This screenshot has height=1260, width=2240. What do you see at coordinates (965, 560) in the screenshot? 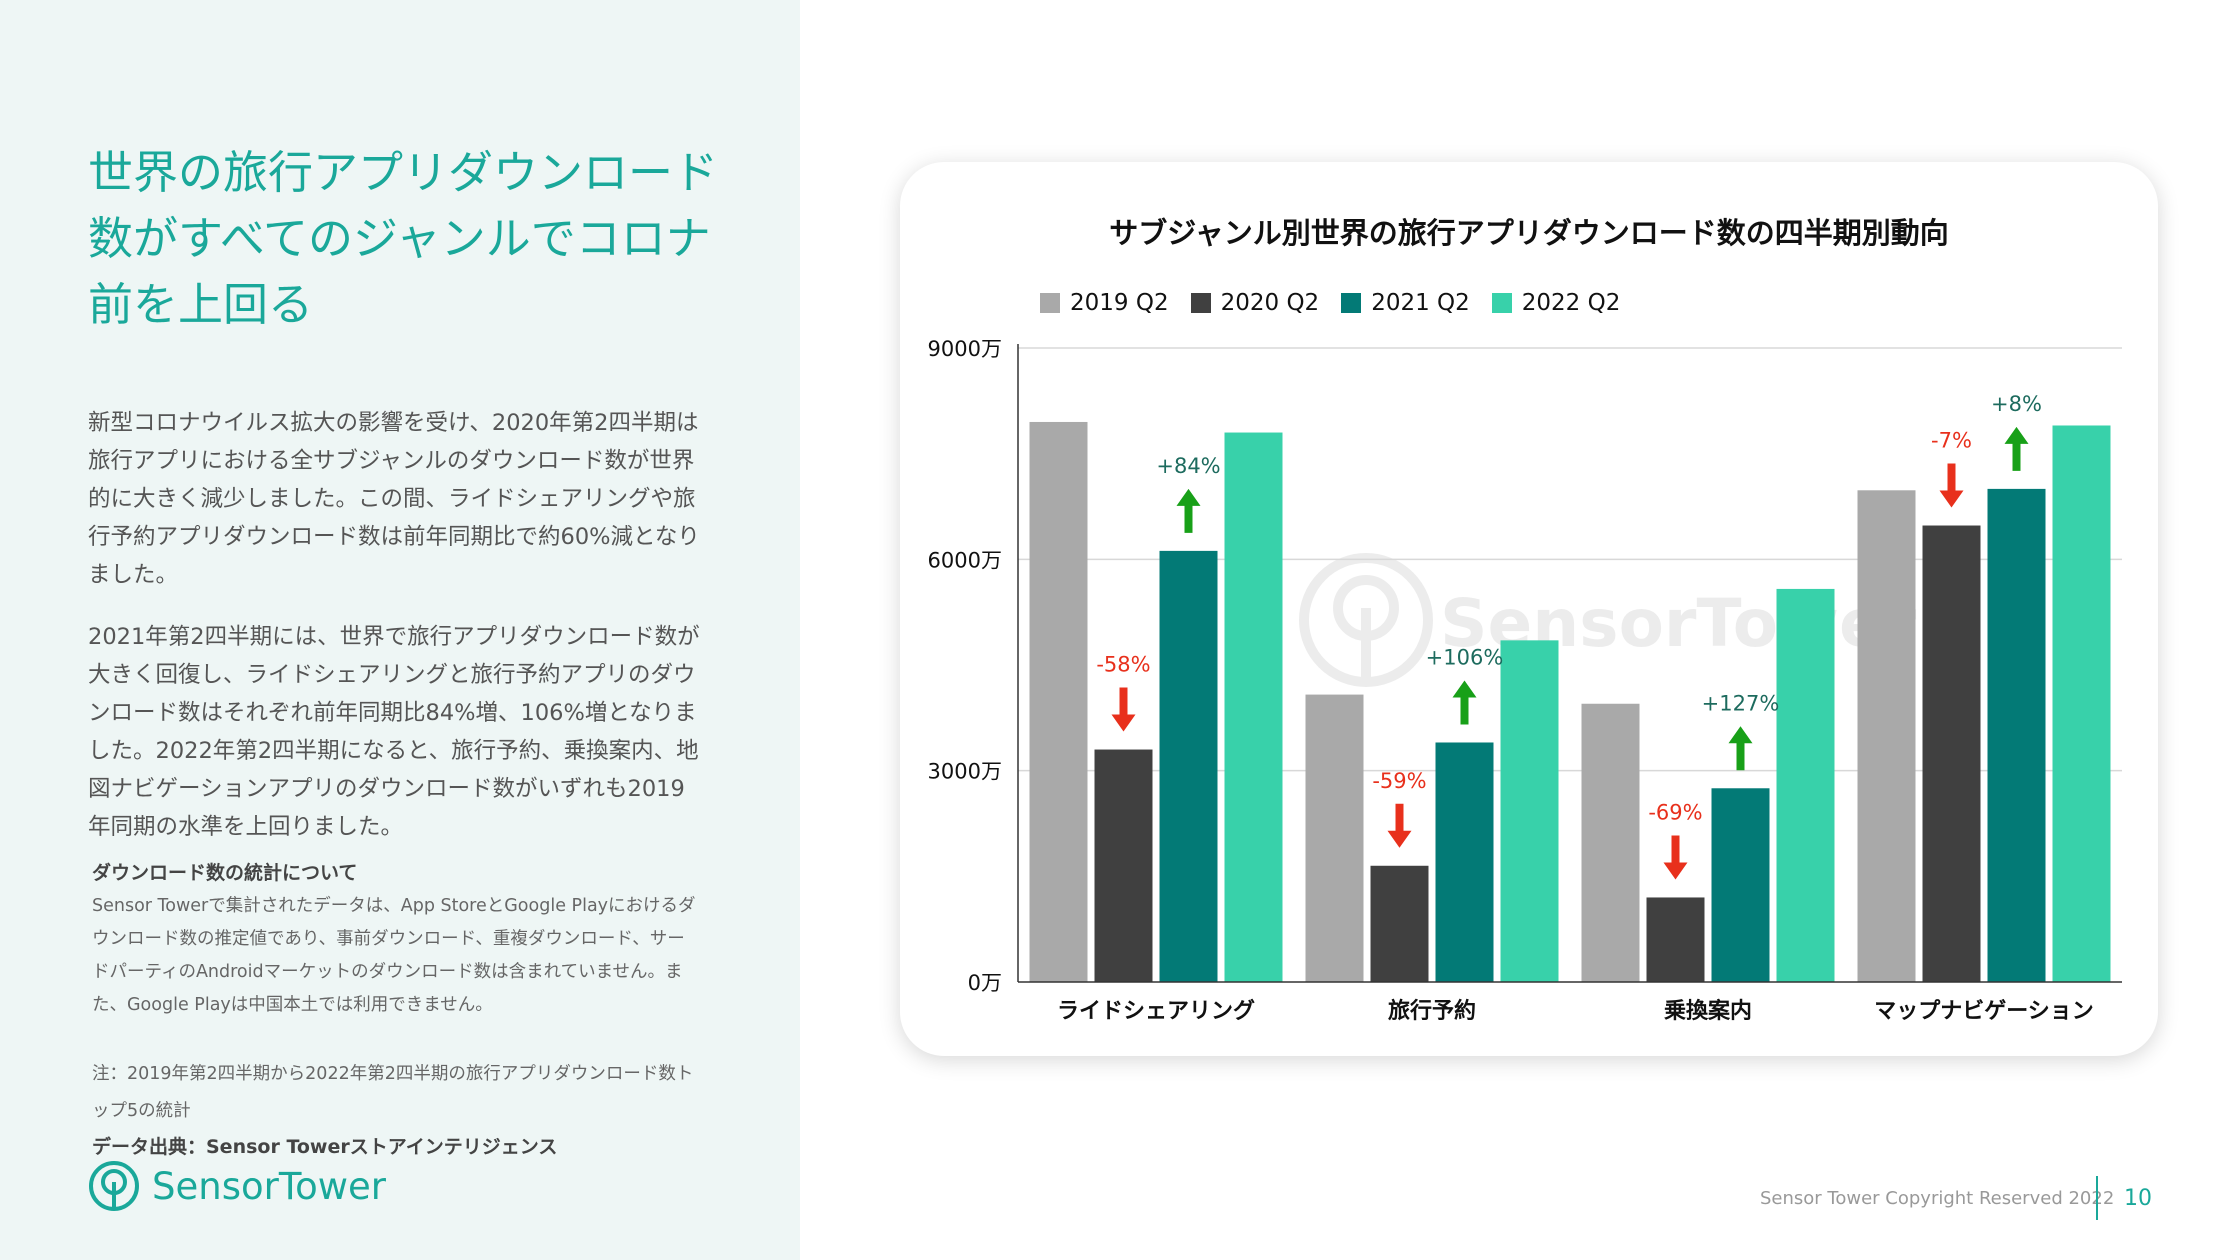
I see `y-tick-label: 6000万` at bounding box center [965, 560].